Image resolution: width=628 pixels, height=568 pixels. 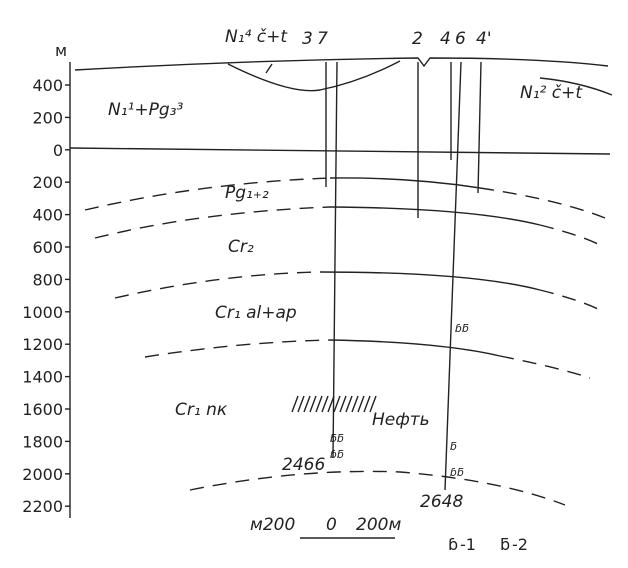 What do you see at coordinates (272, 525) in the screenshot?
I see `scale-label: м200` at bounding box center [272, 525].